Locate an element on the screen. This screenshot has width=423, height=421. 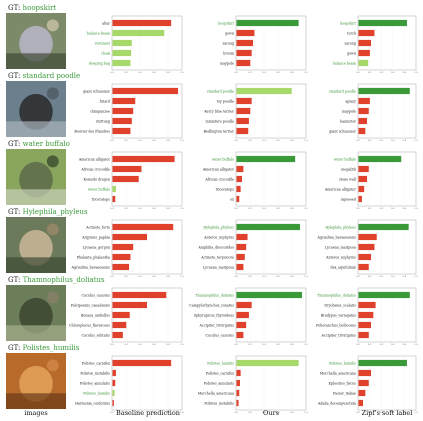
category-label: Polistes_instabilis is located at coordinates (95, 374).